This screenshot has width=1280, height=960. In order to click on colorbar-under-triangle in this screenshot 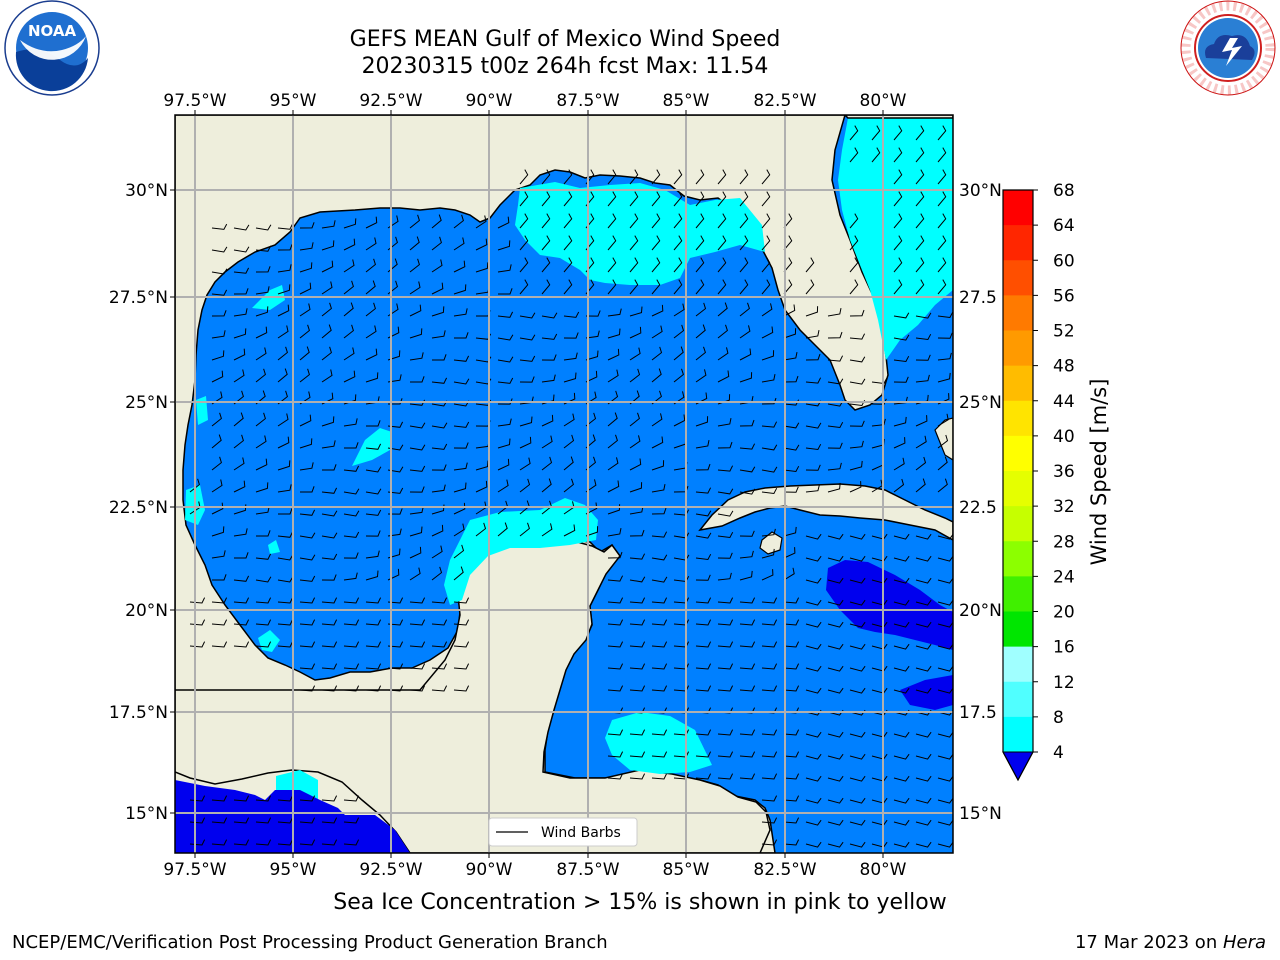, I will do `click(1018, 766)`.